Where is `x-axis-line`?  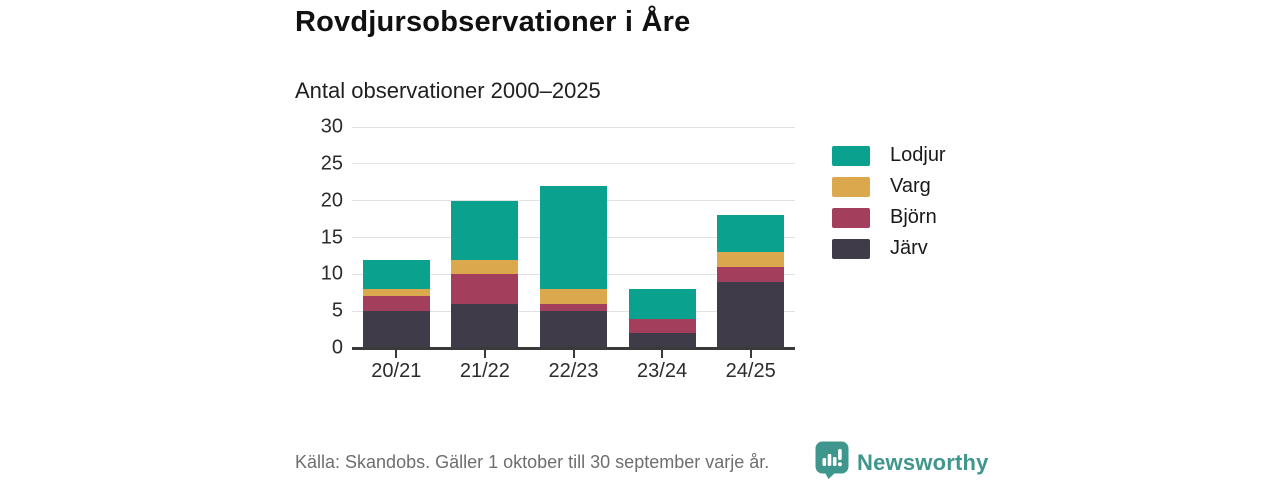 x-axis-line is located at coordinates (573, 348).